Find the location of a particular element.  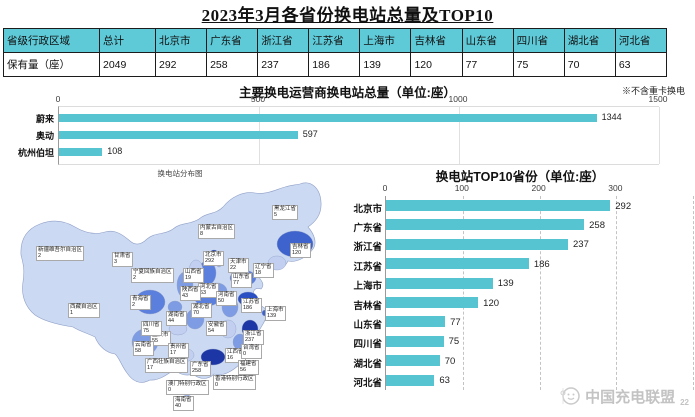

map-region-label: 上海市 139 is located at coordinates (275, 313).